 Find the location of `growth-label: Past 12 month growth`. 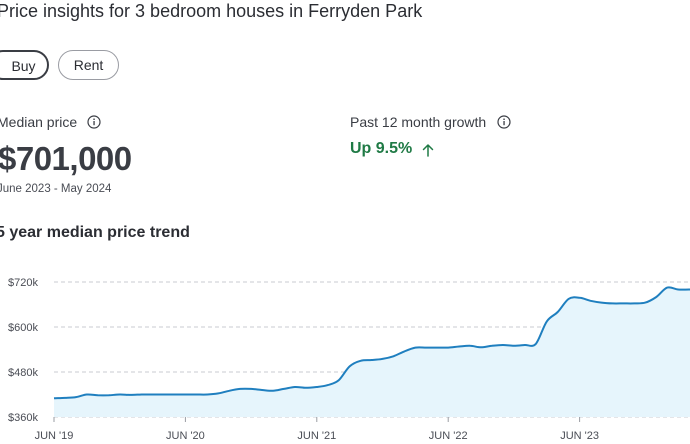

growth-label: Past 12 month growth is located at coordinates (418, 122).